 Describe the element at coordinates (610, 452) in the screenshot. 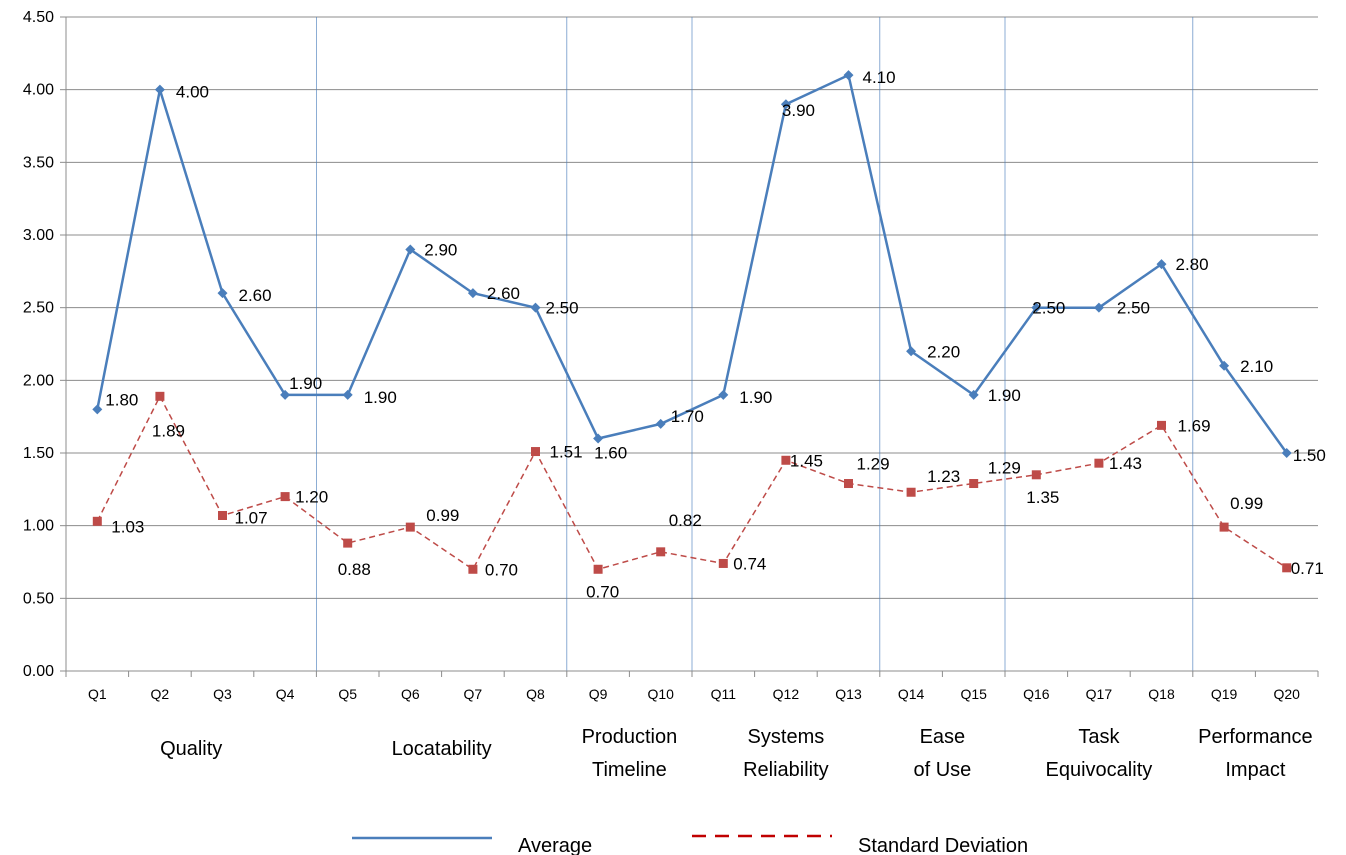

I see `average-data-label: 1.60` at that location.